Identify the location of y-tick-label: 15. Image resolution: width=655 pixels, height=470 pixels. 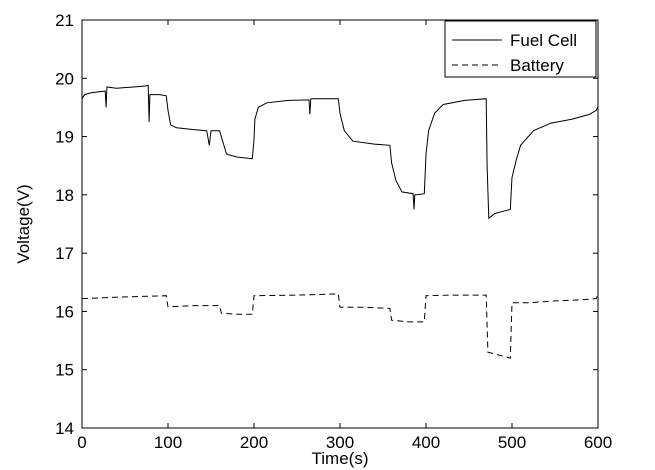
(64, 370).